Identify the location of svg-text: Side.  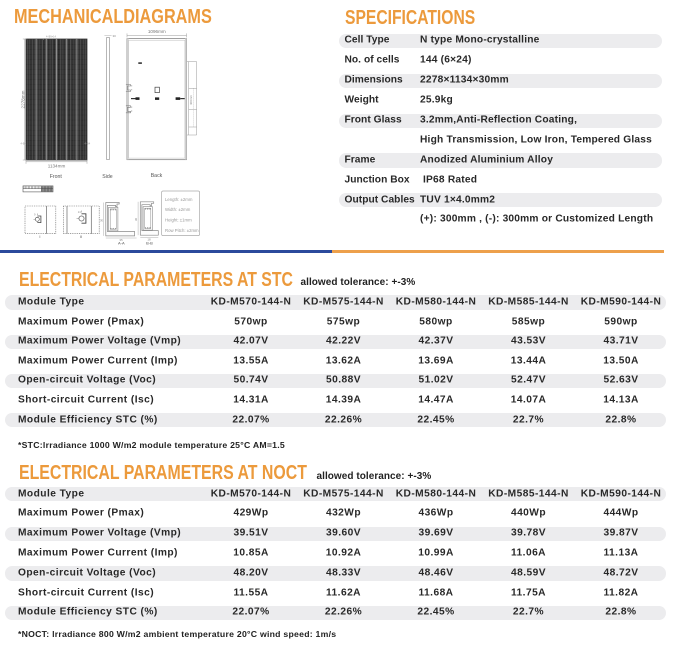
(107, 177).